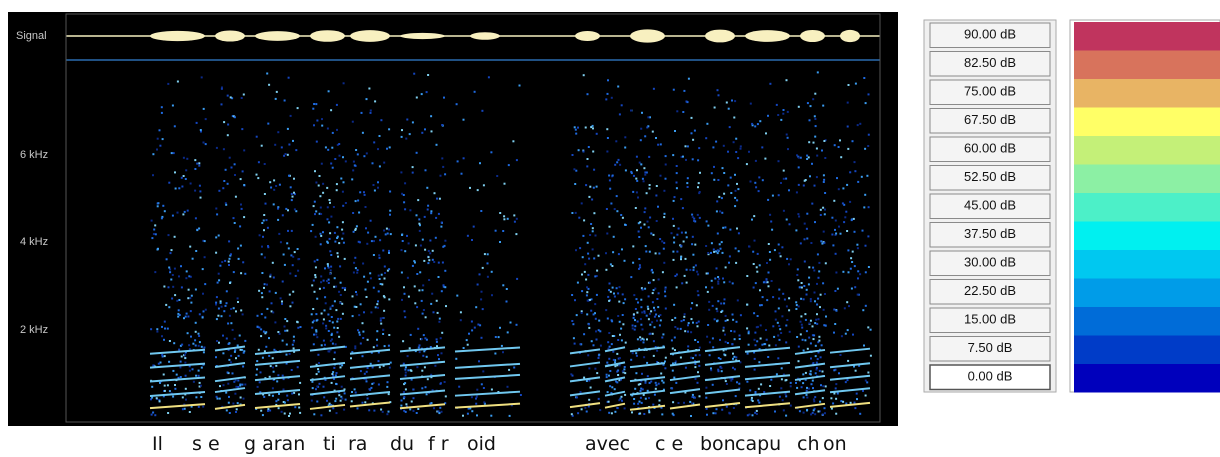 The height and width of the screenshot is (457, 1220). I want to click on waveform, so click(505, 36).